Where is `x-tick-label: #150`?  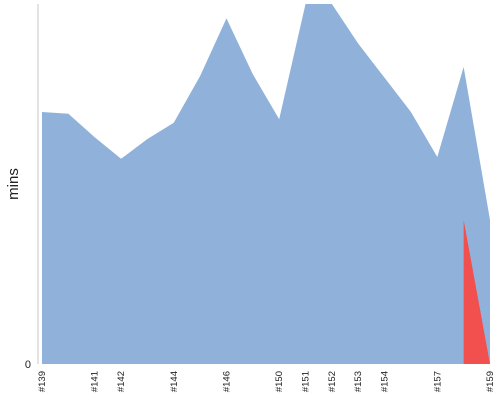
x-tick-label: #150 is located at coordinates (279, 381).